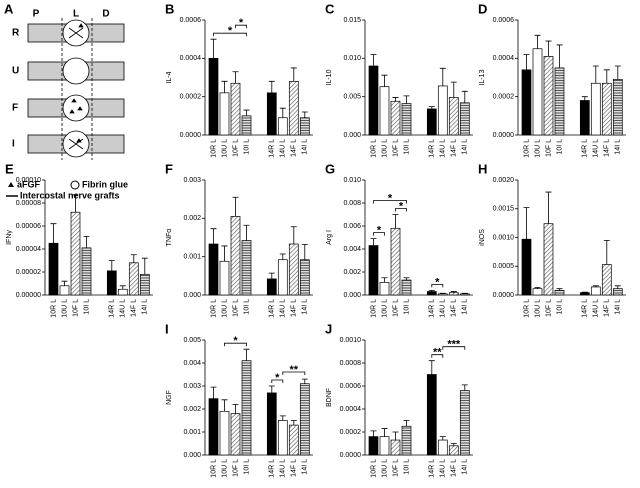 This screenshot has width=640, height=488. Describe the element at coordinates (36, 14) in the screenshot. I see `region-label: P` at that location.